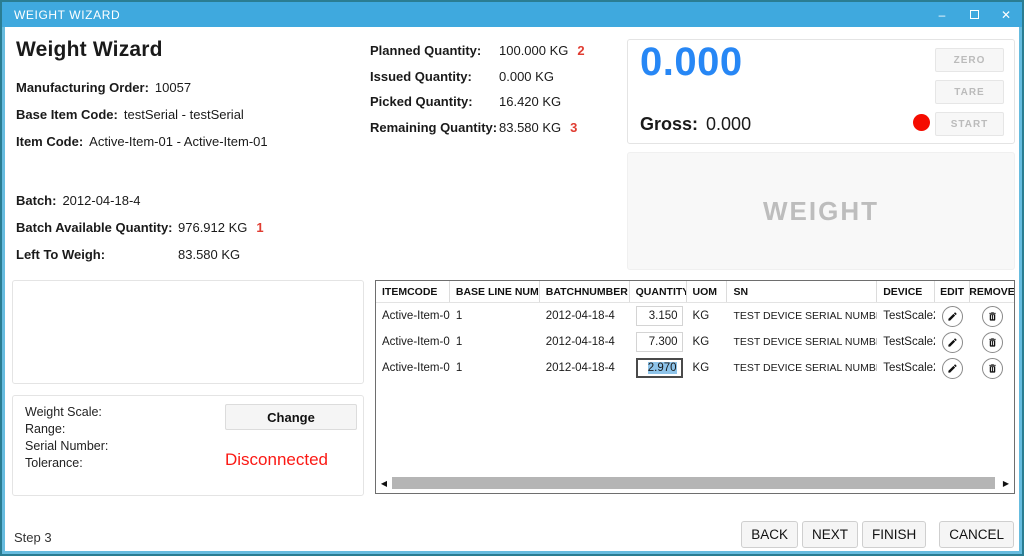  I want to click on quantity-input-focused: 2.970, so click(659, 368).